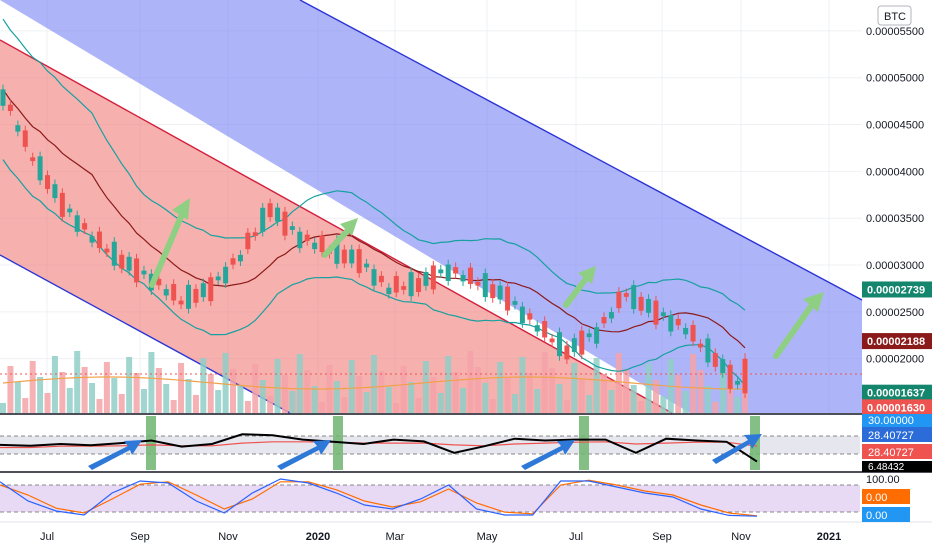  I want to click on stochastic-panel, so click(430, 497).